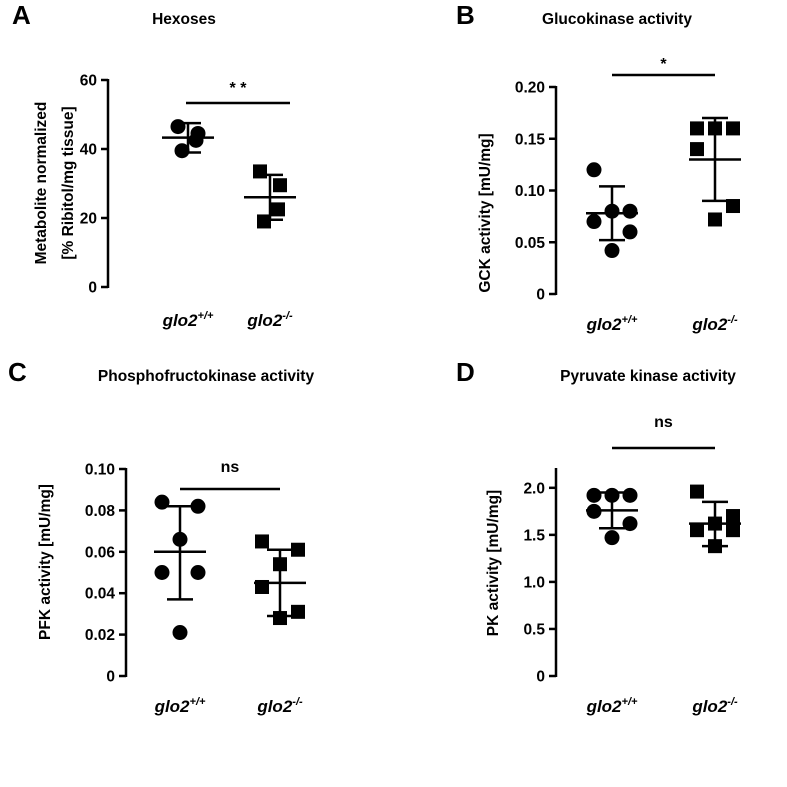  What do you see at coordinates (530, 139) in the screenshot?
I see `y-tick-label: 0.15` at bounding box center [530, 139].